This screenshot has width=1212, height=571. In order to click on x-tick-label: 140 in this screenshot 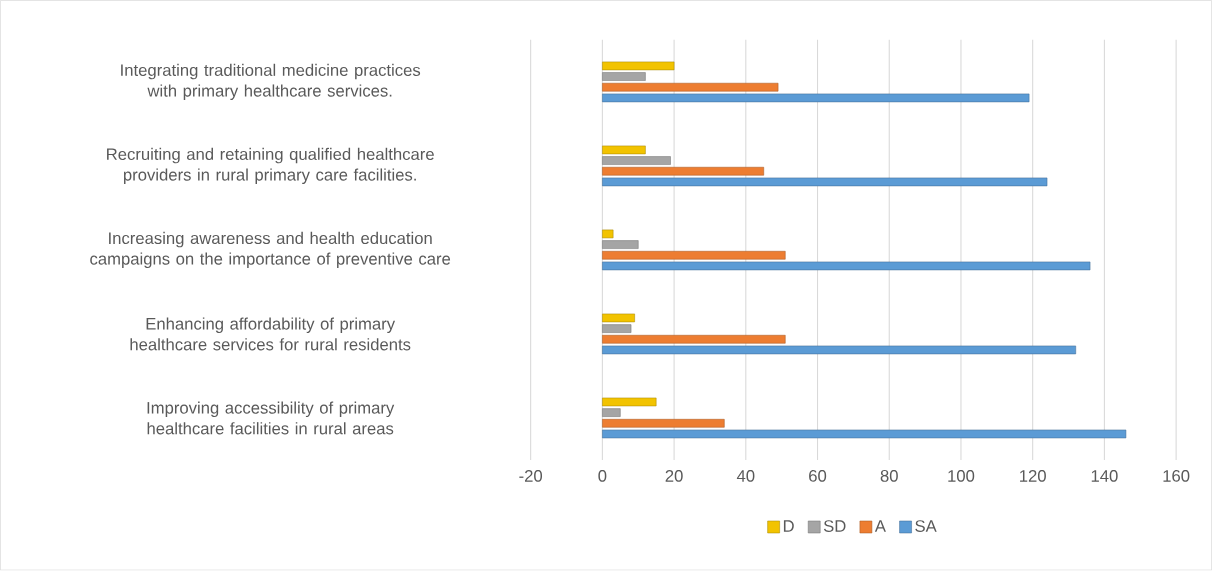, I will do `click(1104, 476)`.